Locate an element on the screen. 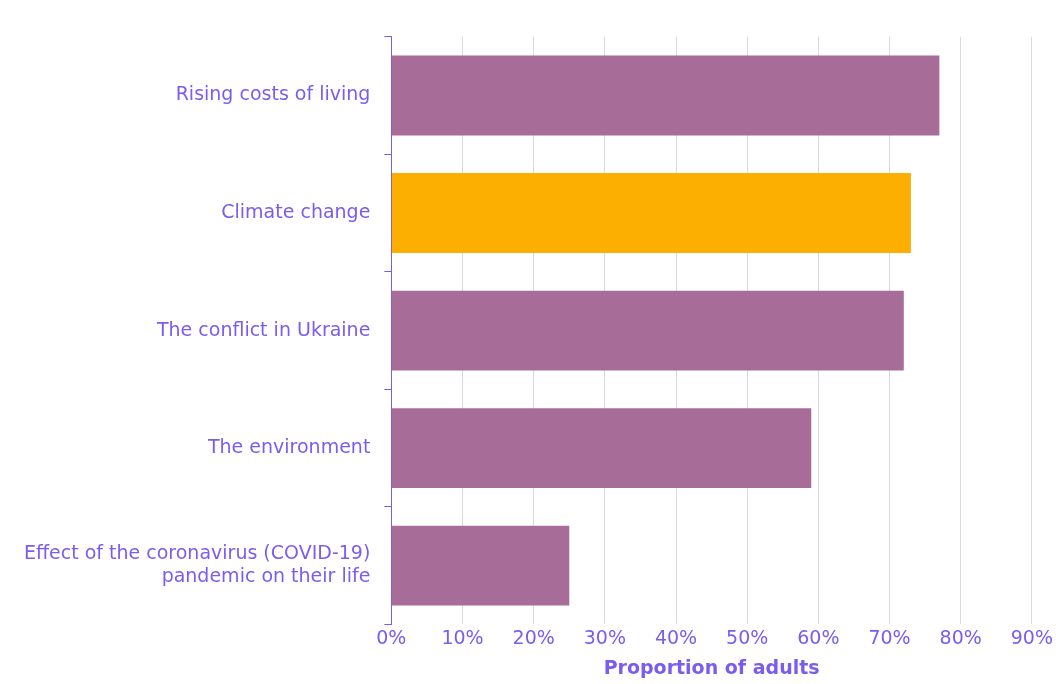 This screenshot has width=1056, height=684. x-tick-label: 40% is located at coordinates (676, 636).